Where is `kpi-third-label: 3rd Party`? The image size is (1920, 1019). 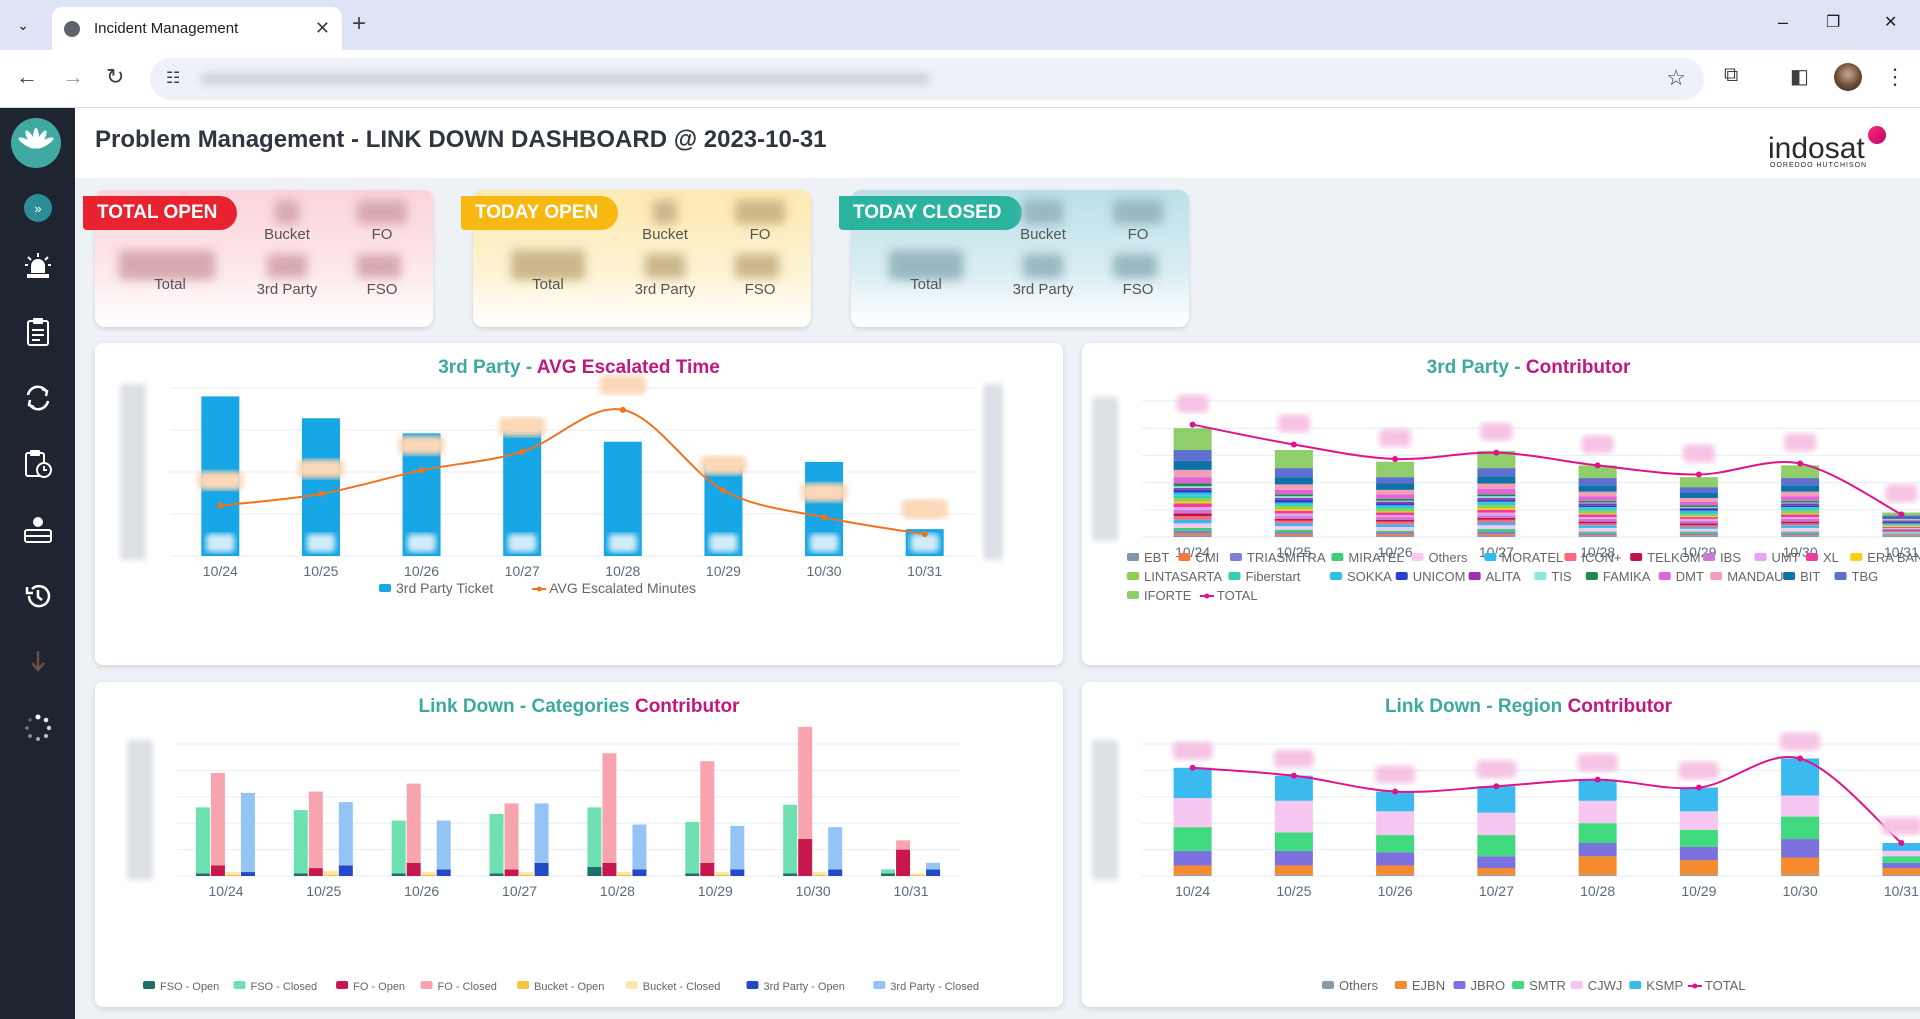
kpi-third-label: 3rd Party is located at coordinates (1043, 289).